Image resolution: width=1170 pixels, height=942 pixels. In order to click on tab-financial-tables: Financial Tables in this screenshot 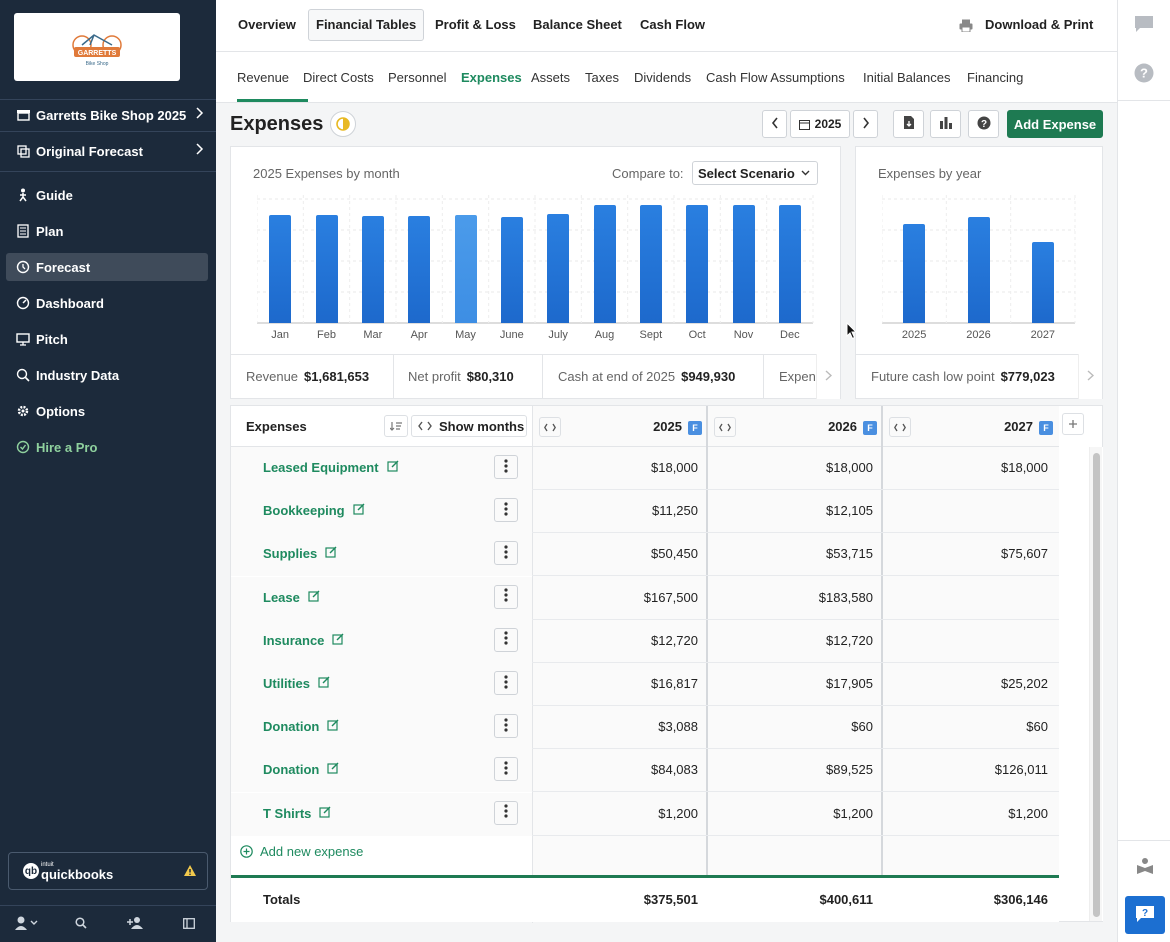, I will do `click(366, 25)`.